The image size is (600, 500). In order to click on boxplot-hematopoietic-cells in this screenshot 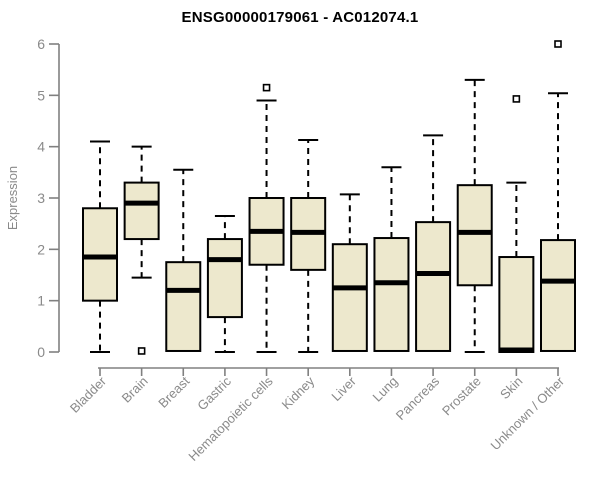, I will do `click(266, 218)`.